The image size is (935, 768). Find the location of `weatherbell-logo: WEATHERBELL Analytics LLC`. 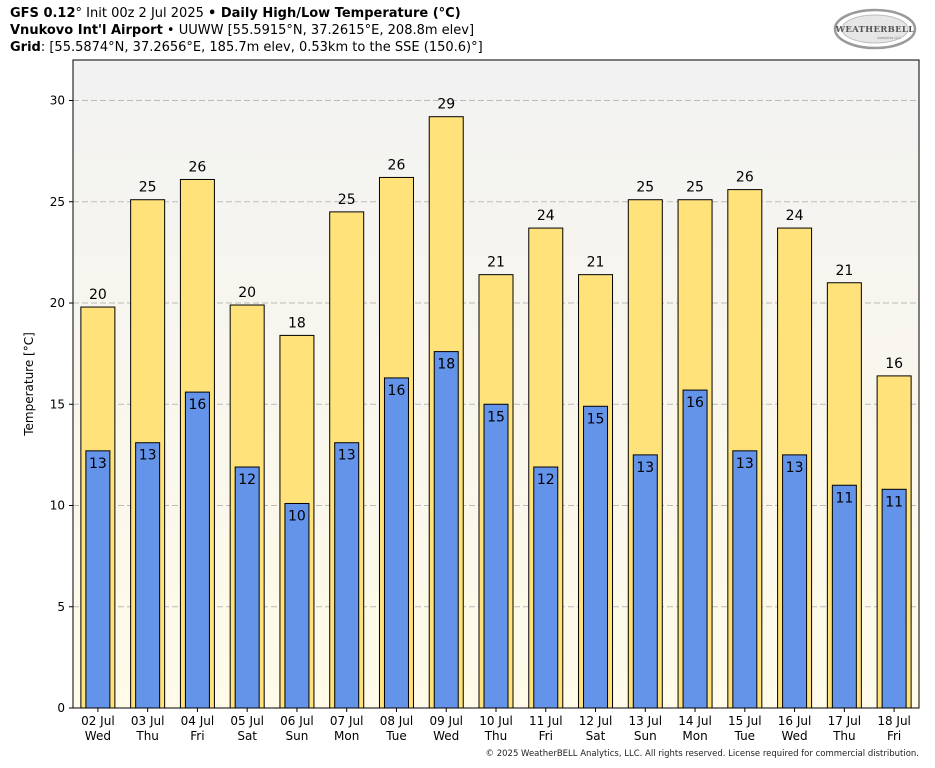

weatherbell-logo: WEATHERBELL Analytics LLC is located at coordinates (875, 29).